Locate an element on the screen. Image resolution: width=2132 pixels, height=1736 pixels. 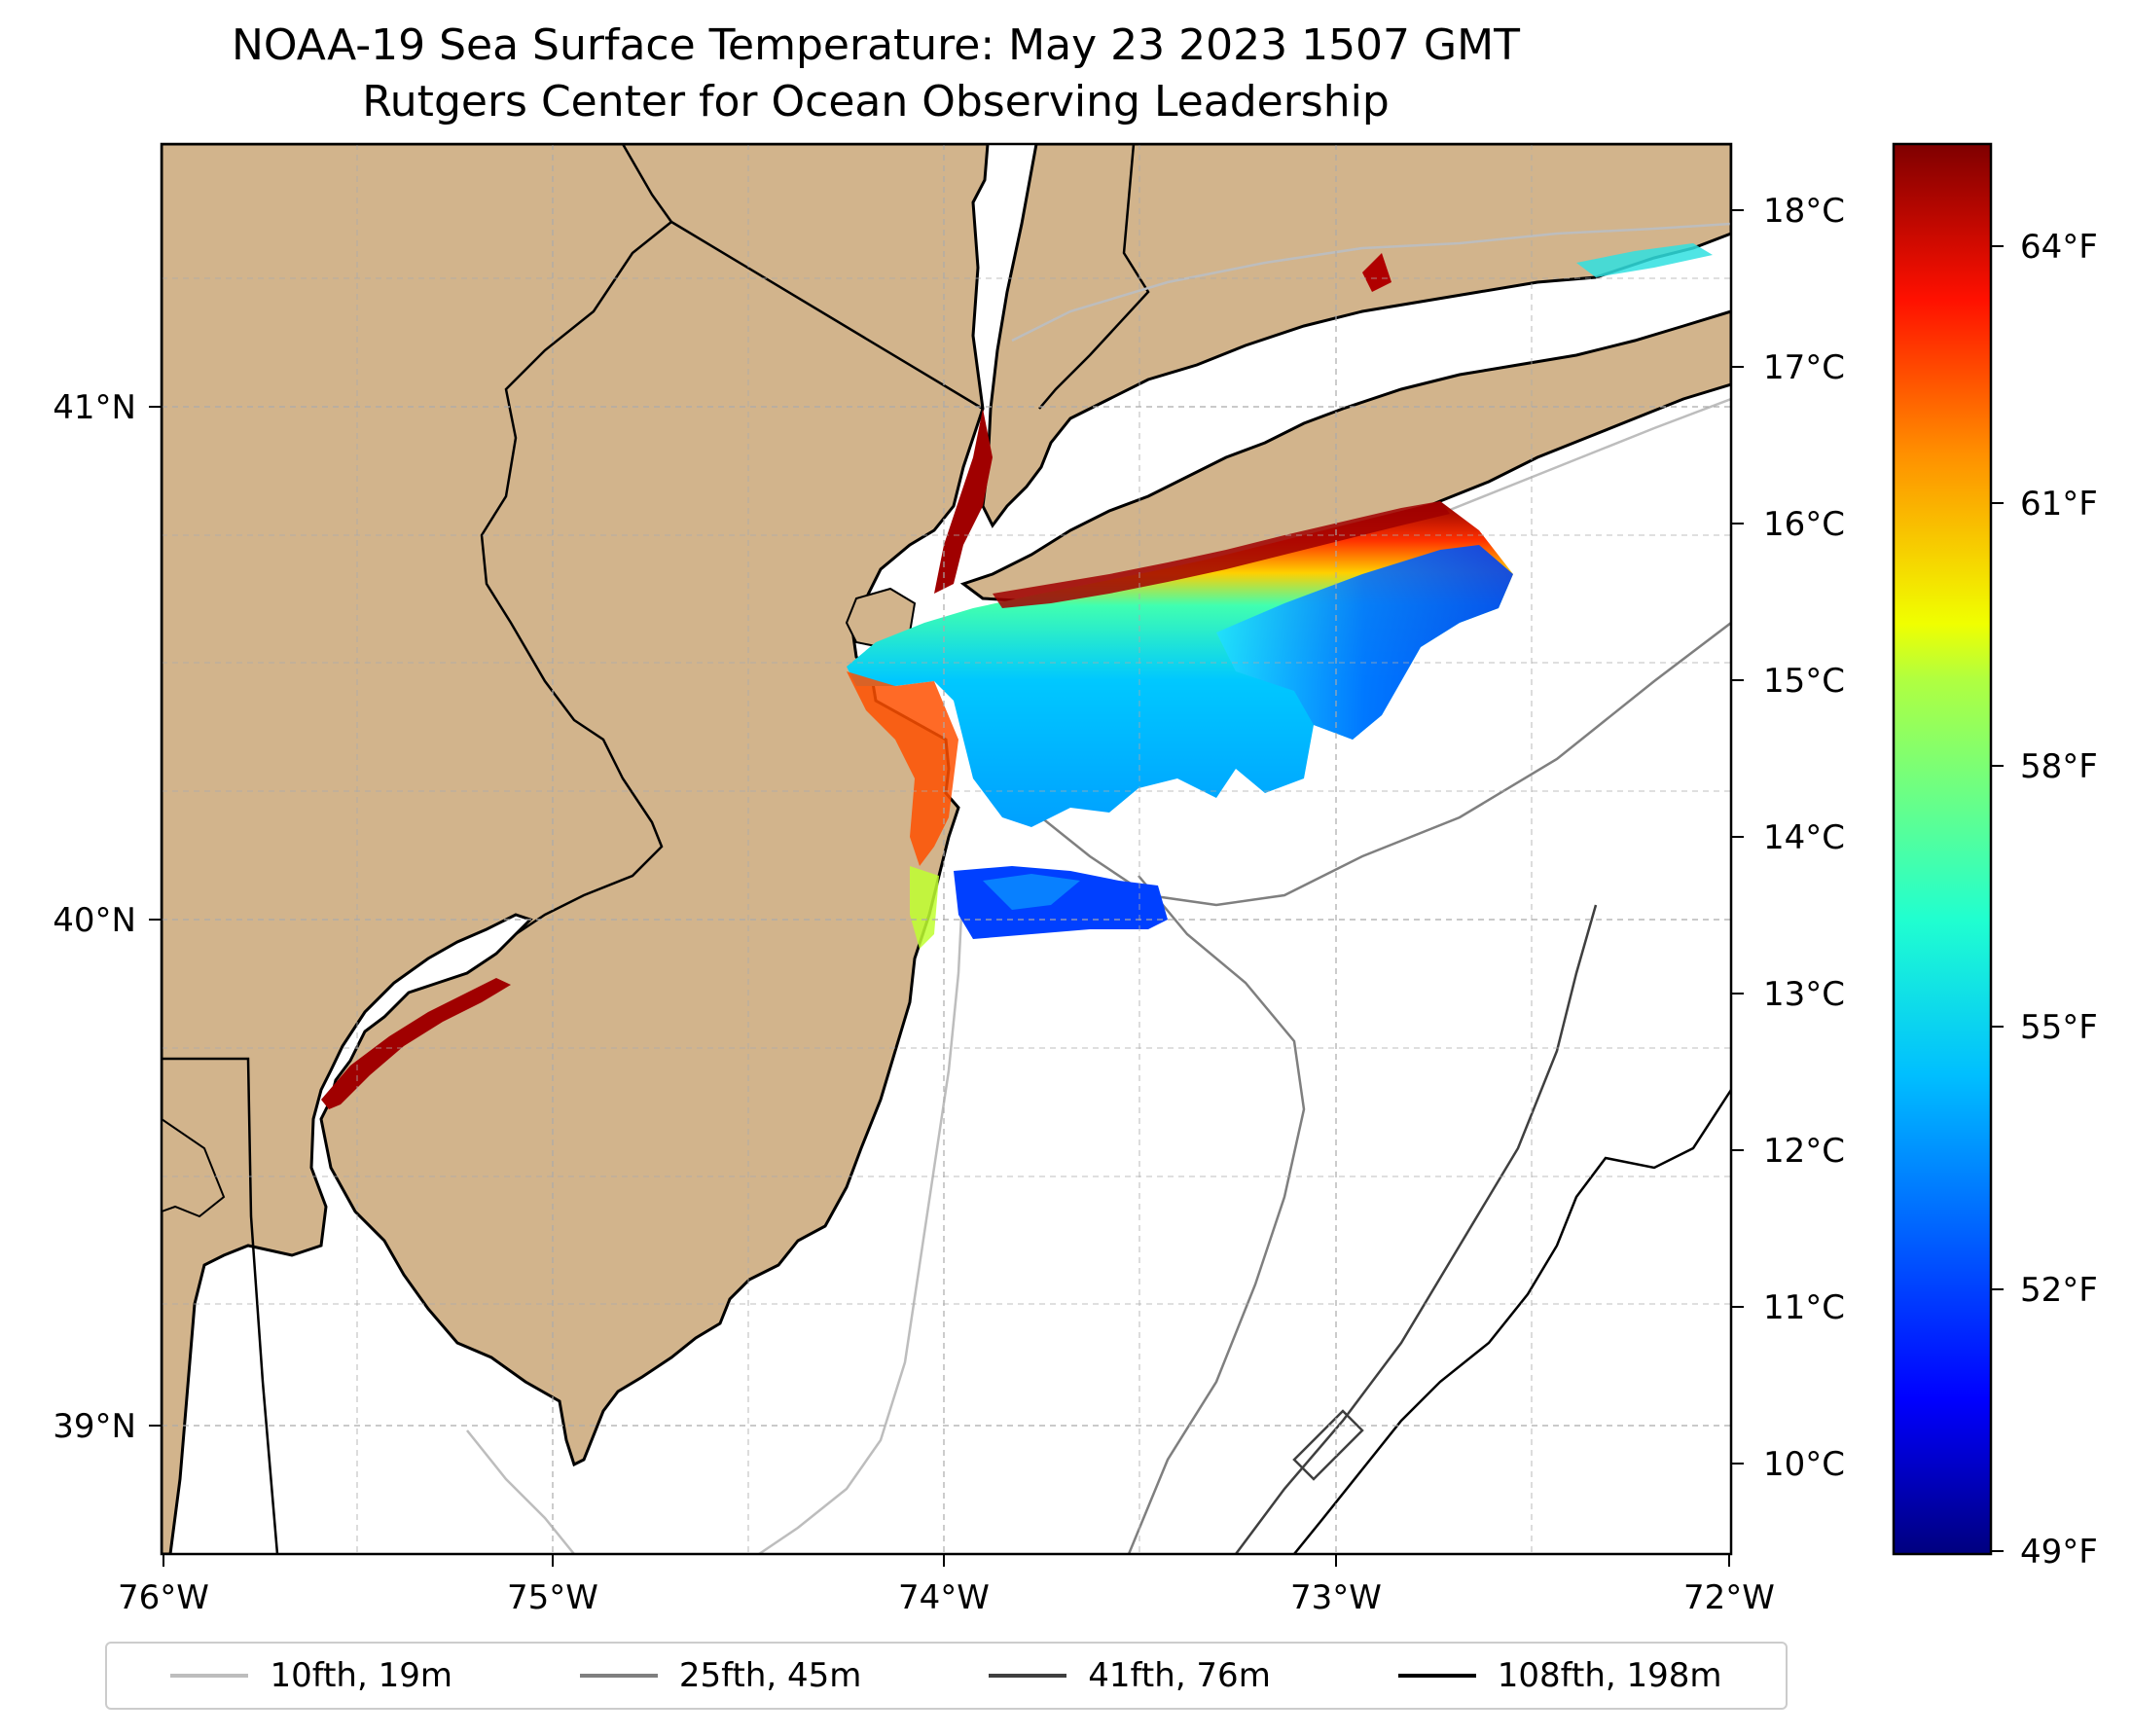
sst-nearshore-green is located at coordinates (925, 908).